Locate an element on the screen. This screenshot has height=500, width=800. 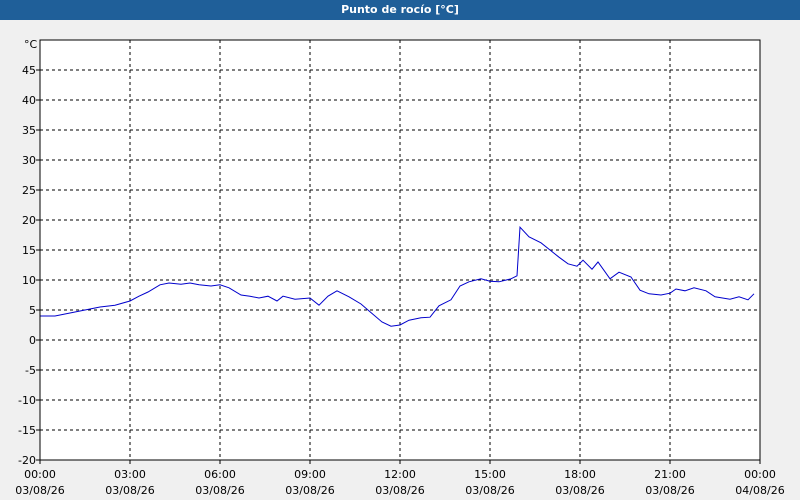
y-tick-label: 5 is located at coordinates (32, 310).